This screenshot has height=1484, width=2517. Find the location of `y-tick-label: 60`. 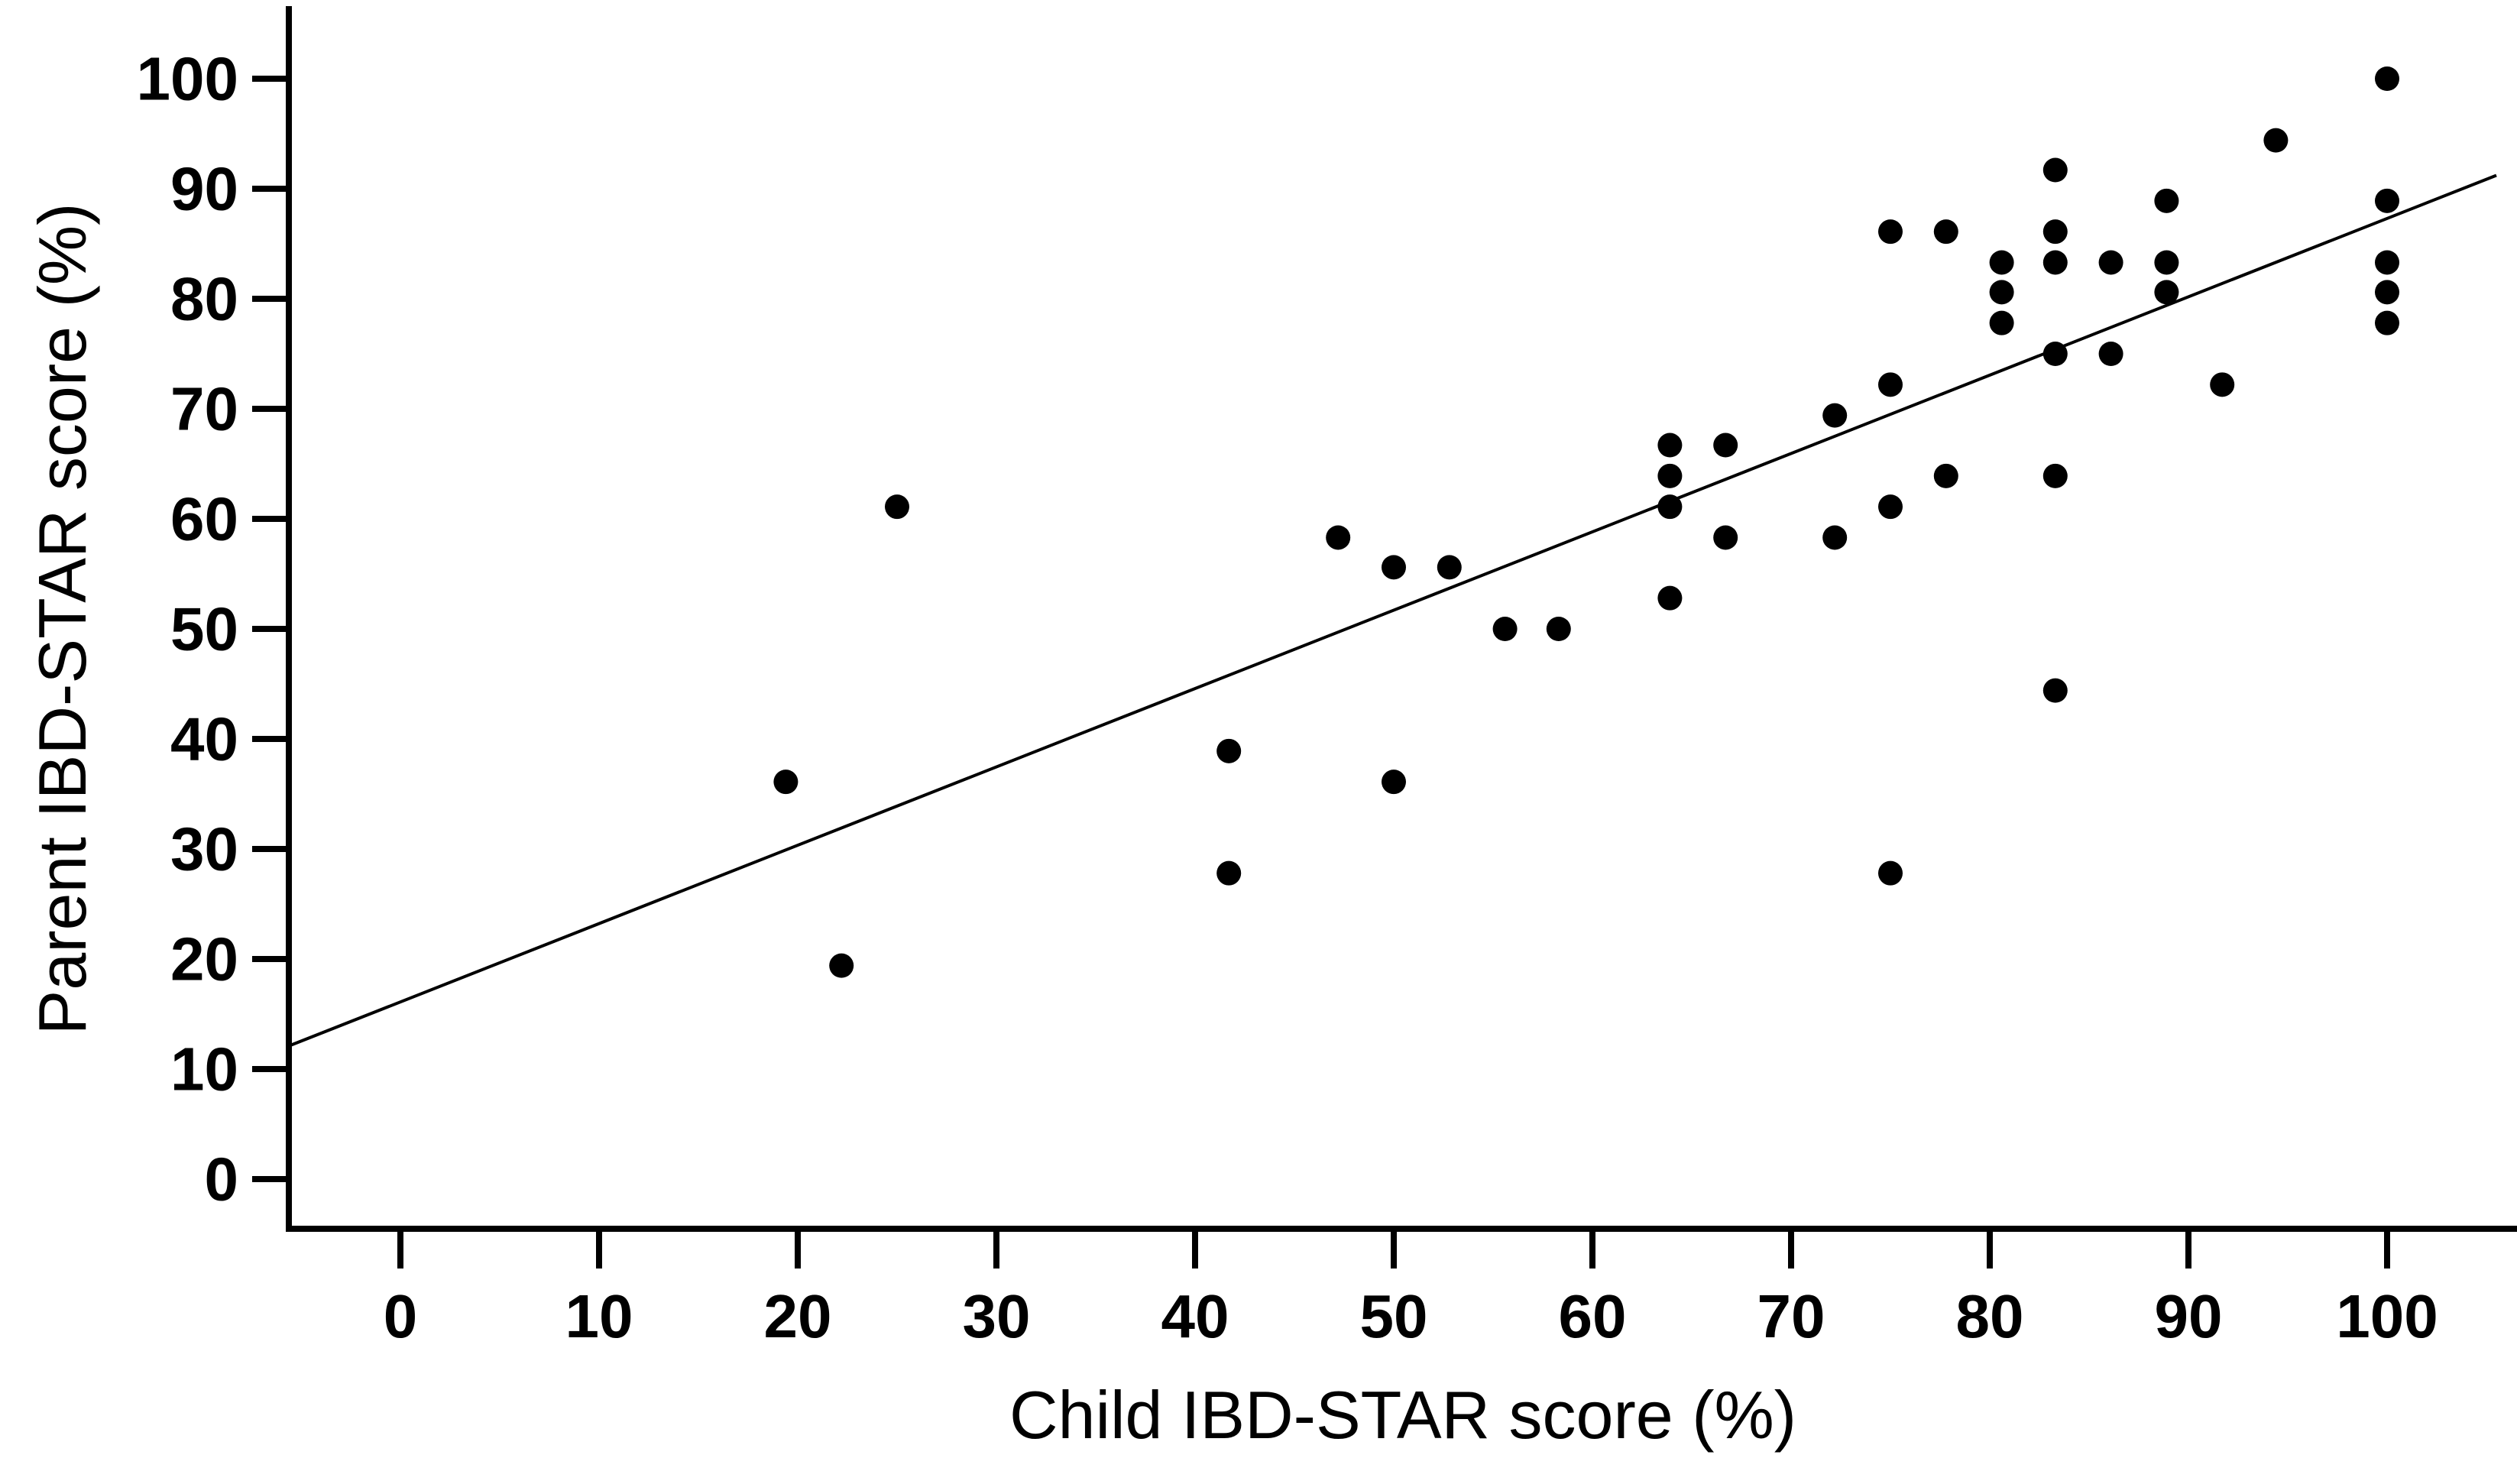

y-tick-label: 60 is located at coordinates (204, 519).